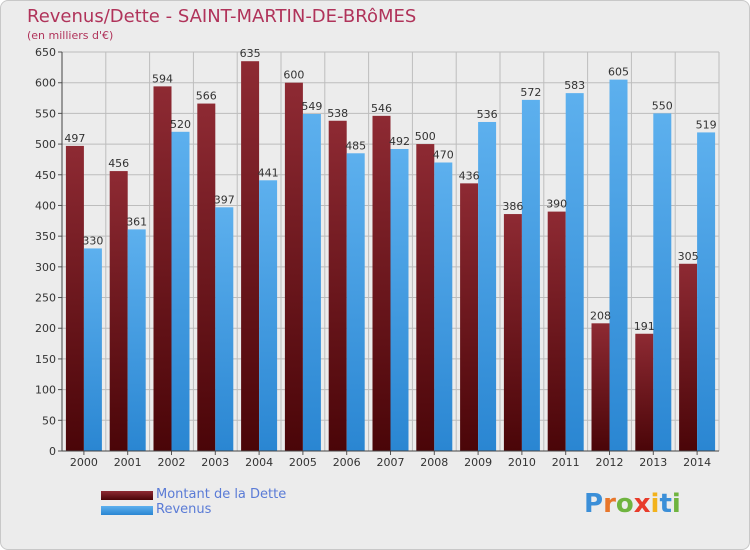 The width and height of the screenshot is (750, 550). Describe the element at coordinates (136, 221) in the screenshot. I see `data-label-revenus-2001: 361` at that location.